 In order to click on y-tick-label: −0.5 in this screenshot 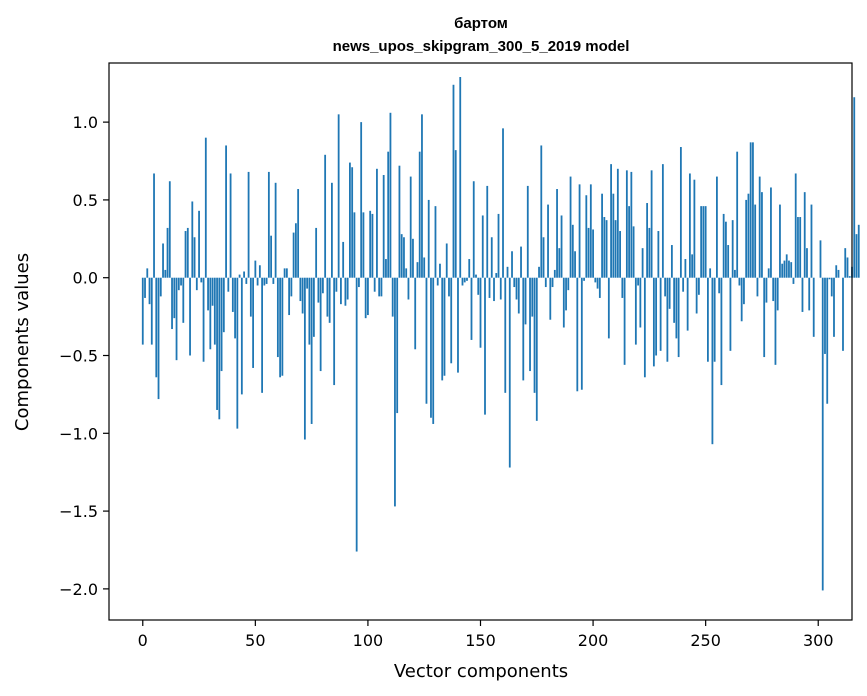, I will do `click(78, 356)`.